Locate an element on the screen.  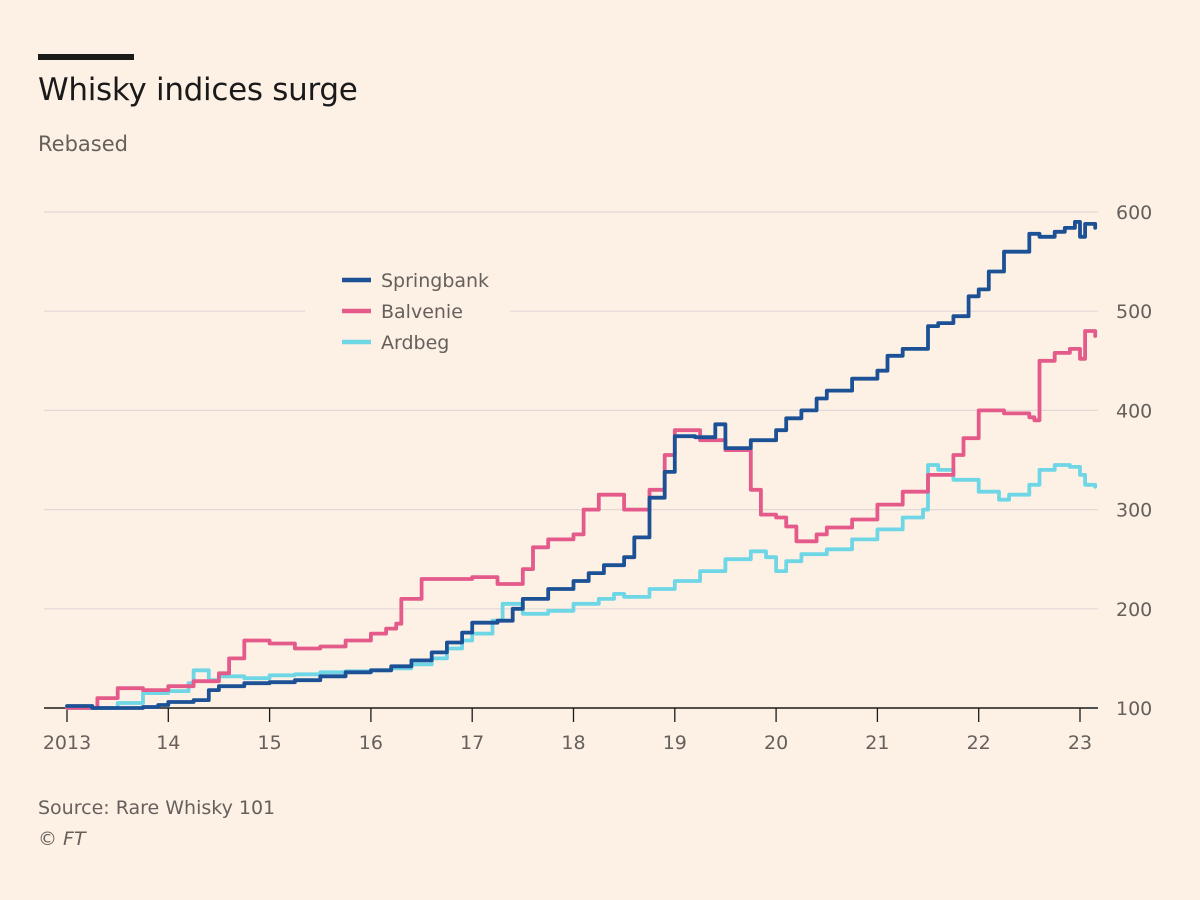
y-tick-label: 500 is located at coordinates (1134, 312).